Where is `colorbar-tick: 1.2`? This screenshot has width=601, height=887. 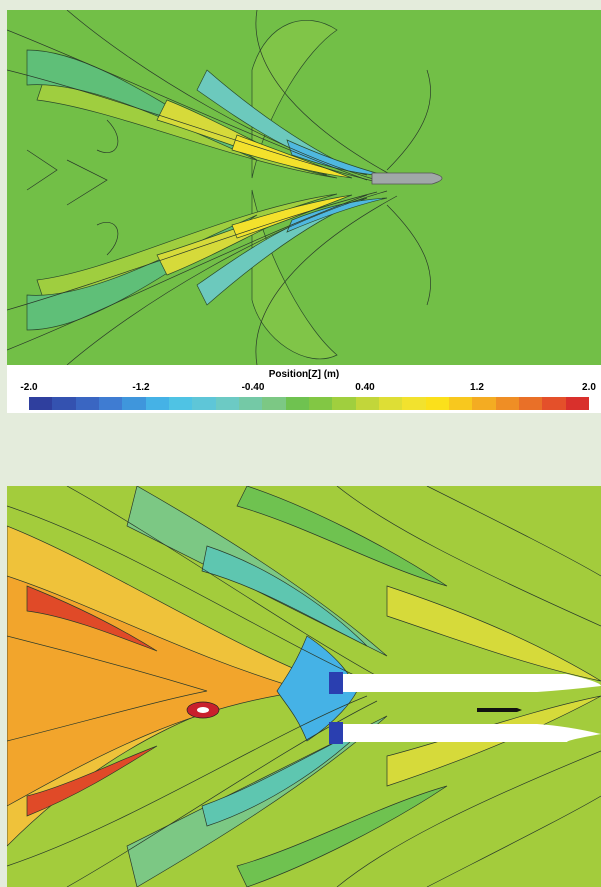
colorbar-tick: 1.2 is located at coordinates (477, 387).